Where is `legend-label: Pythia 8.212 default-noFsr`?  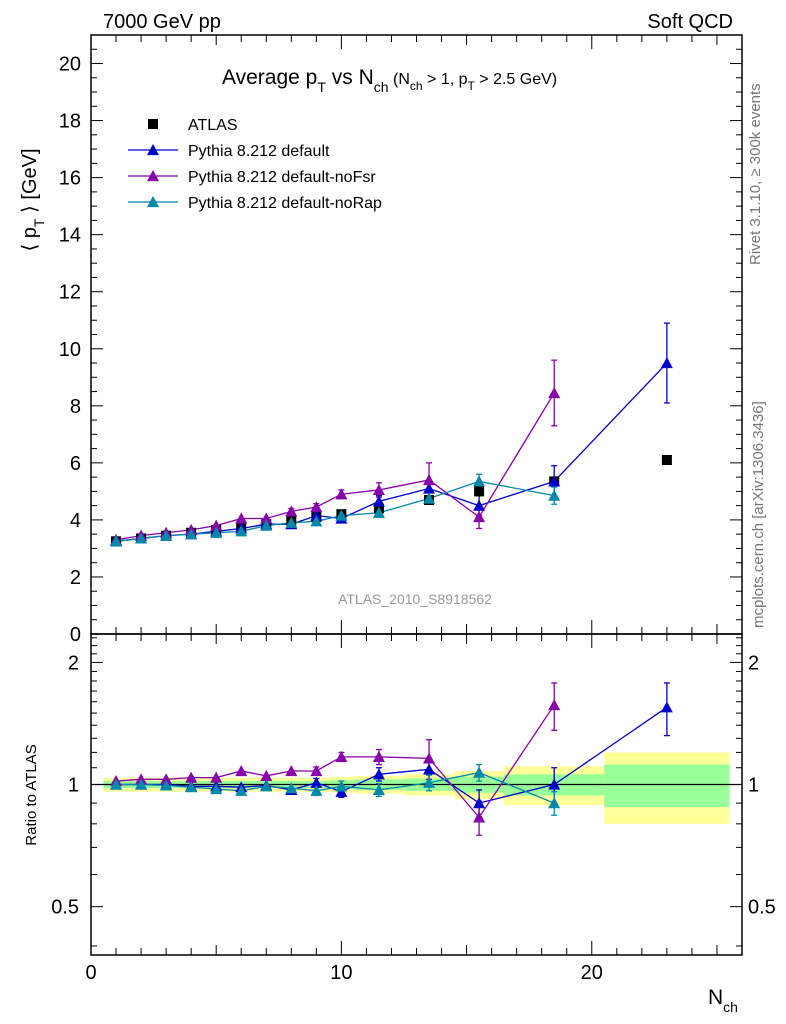 legend-label: Pythia 8.212 default-noFsr is located at coordinates (282, 177).